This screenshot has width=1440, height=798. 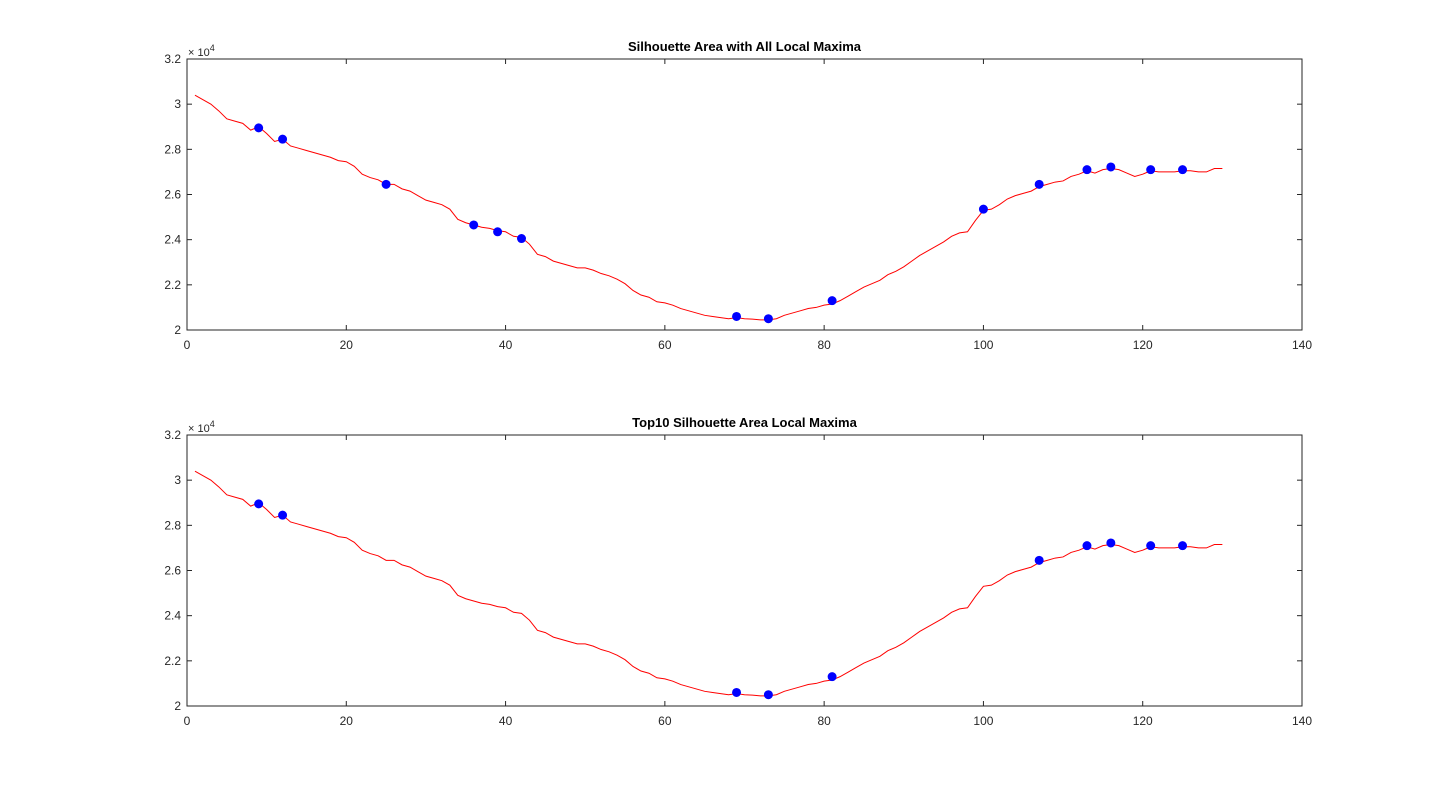 What do you see at coordinates (744, 422) in the screenshot?
I see `chart-title: Top10 Silhouette Area Local Maxima` at bounding box center [744, 422].